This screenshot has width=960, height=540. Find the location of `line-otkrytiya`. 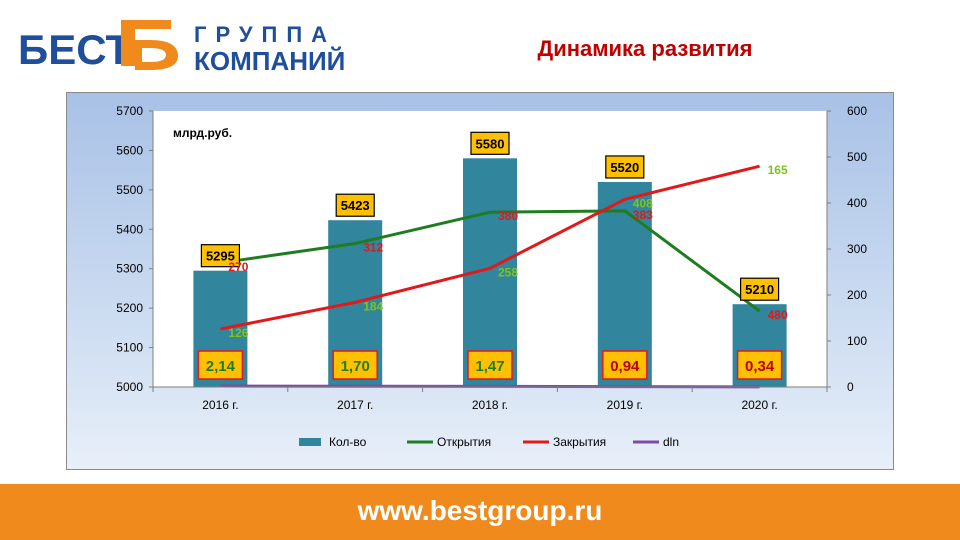

line-otkrytiya is located at coordinates (490, 261).